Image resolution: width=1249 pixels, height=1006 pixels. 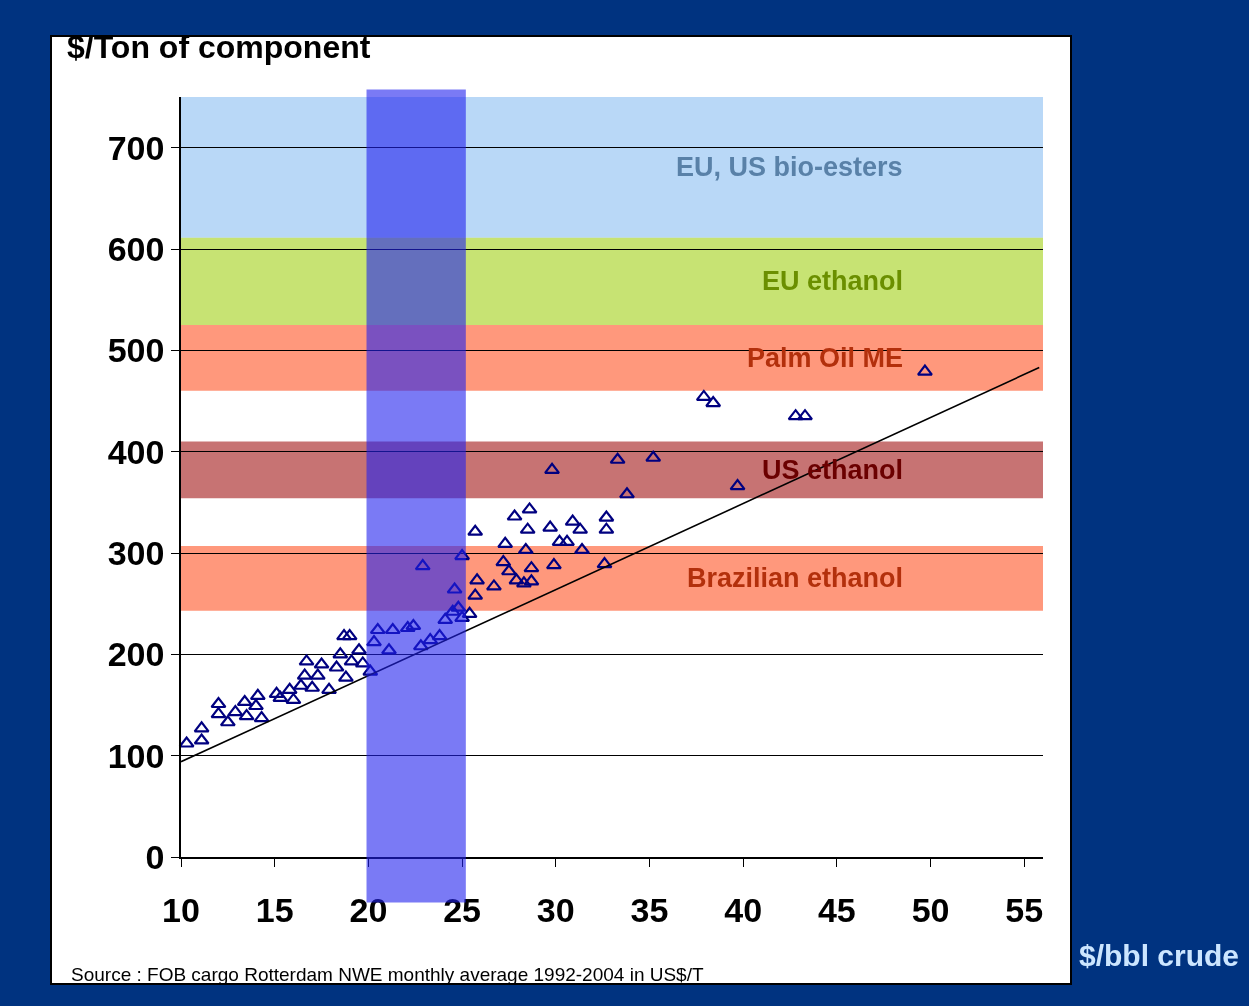 What do you see at coordinates (136, 248) in the screenshot?
I see `y-tick-label: 600` at bounding box center [136, 248].